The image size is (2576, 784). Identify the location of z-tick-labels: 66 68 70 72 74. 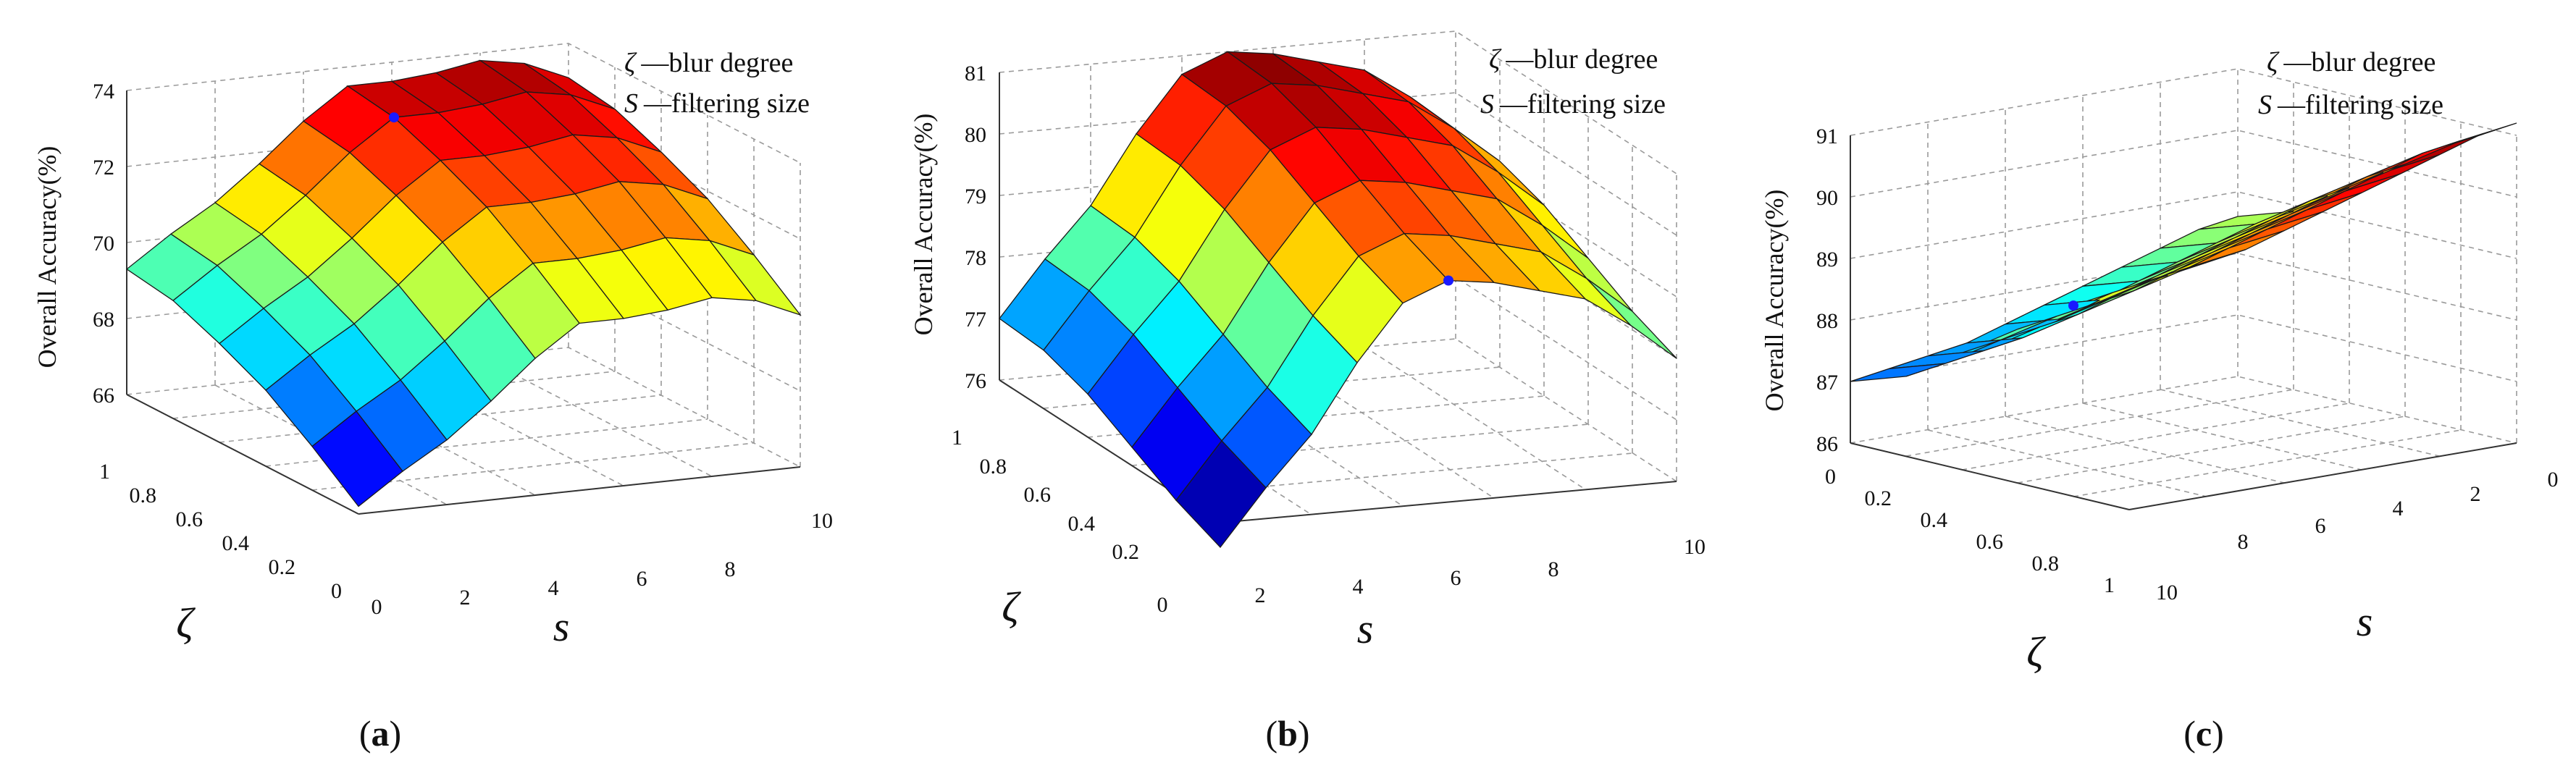
(103, 244).